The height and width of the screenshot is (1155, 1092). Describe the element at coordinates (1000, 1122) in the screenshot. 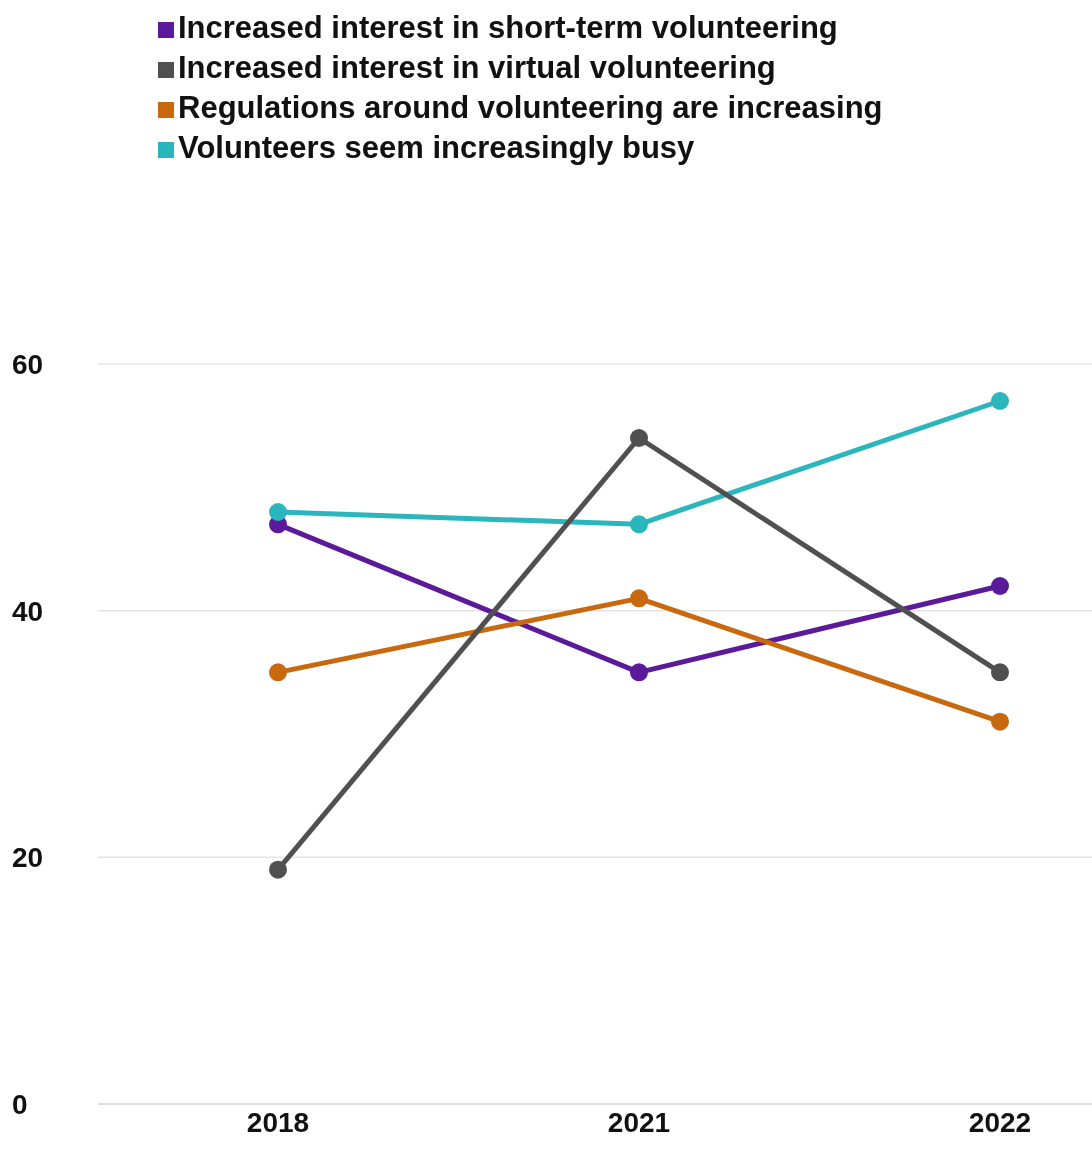

I see `x-tick-label: 2022` at that location.